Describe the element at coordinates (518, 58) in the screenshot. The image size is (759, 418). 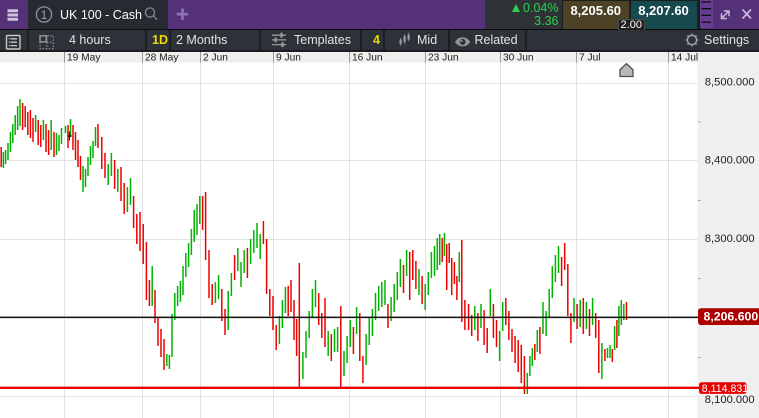
I see `svg-text: 30 Jun` at that location.